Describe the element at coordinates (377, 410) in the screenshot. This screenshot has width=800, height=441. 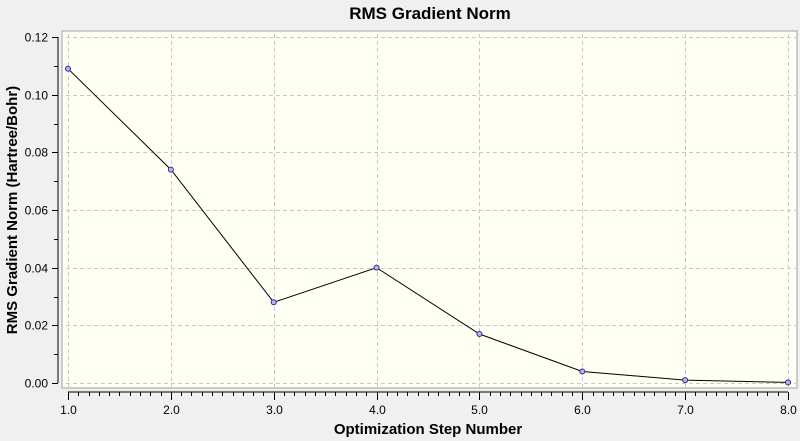
I see `x-tick-label: 4.0` at that location.